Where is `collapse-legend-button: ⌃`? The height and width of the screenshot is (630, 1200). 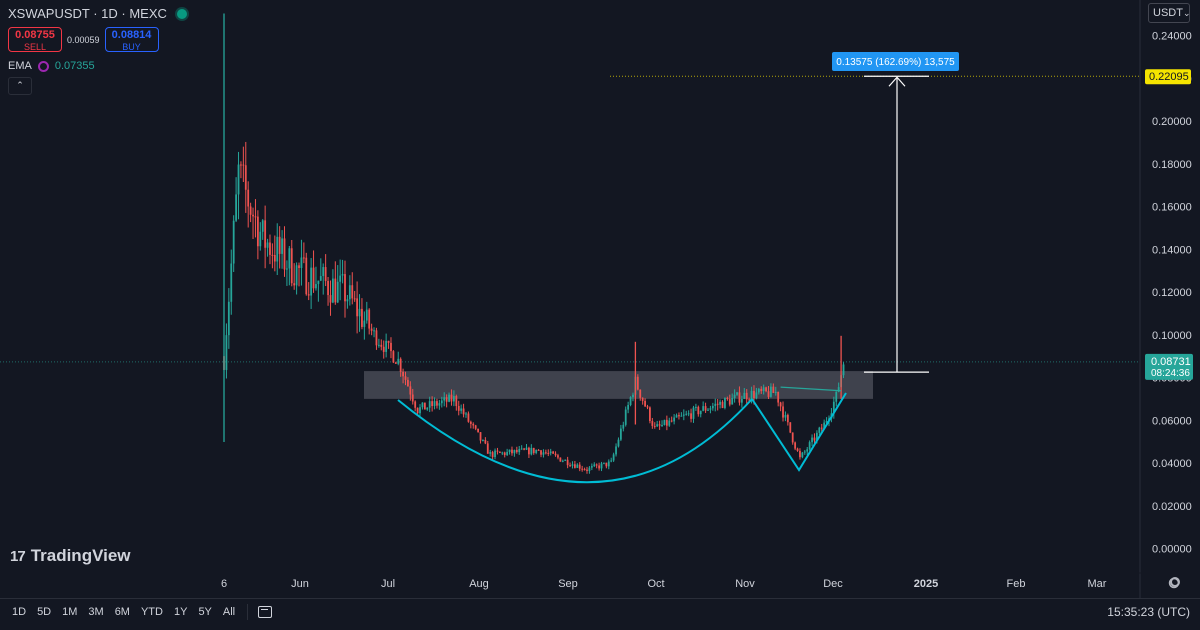 collapse-legend-button: ⌃ is located at coordinates (20, 86).